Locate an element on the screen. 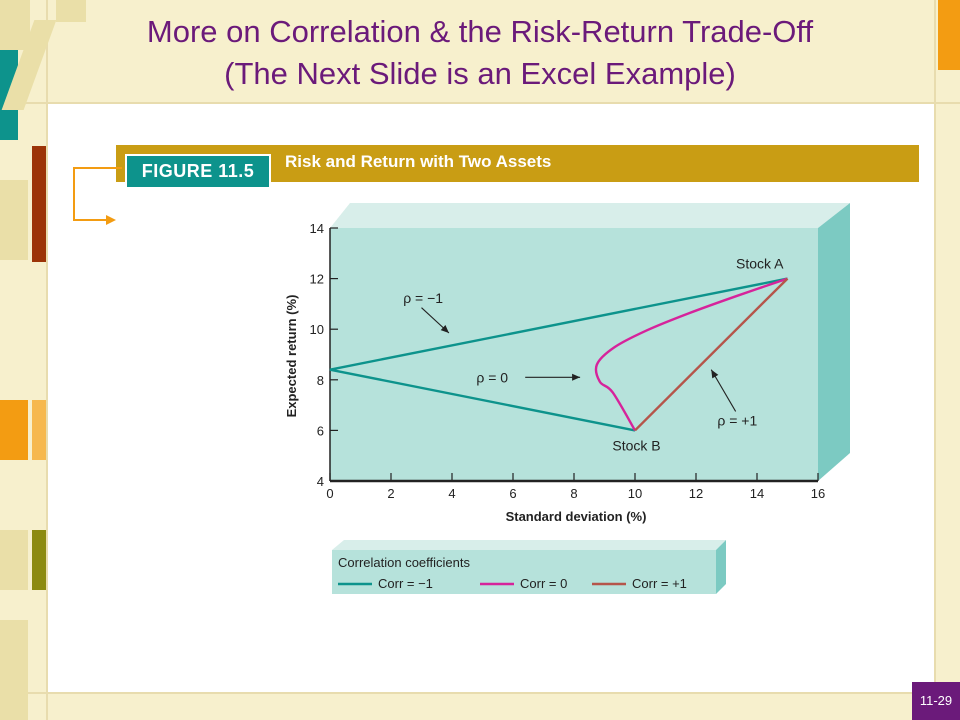  legend-label: Corr = −1 is located at coordinates (405, 583).